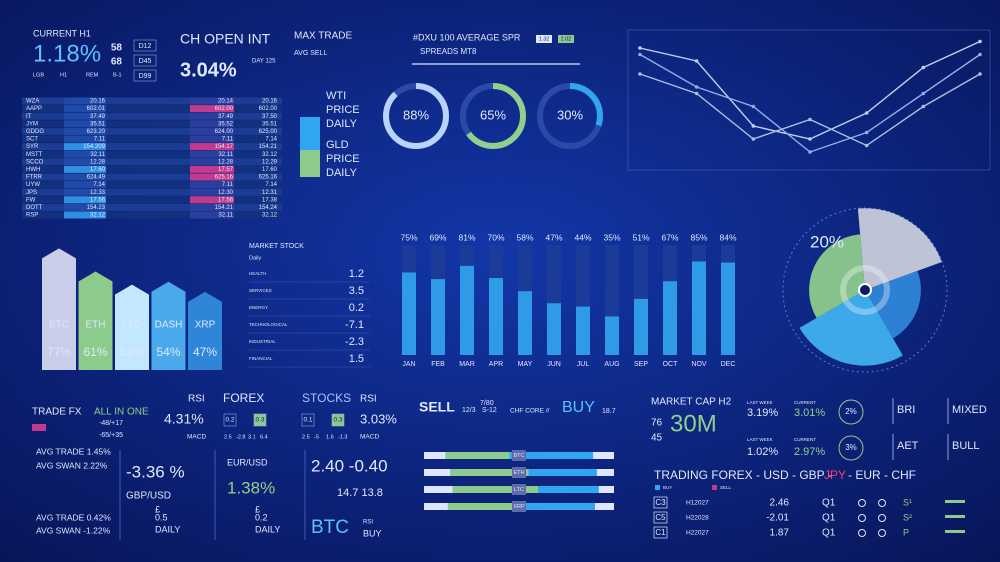 Image resolution: width=1000 pixels, height=562 pixels. Describe the element at coordinates (762, 452) in the screenshot. I see `label: 1.02%` at that location.